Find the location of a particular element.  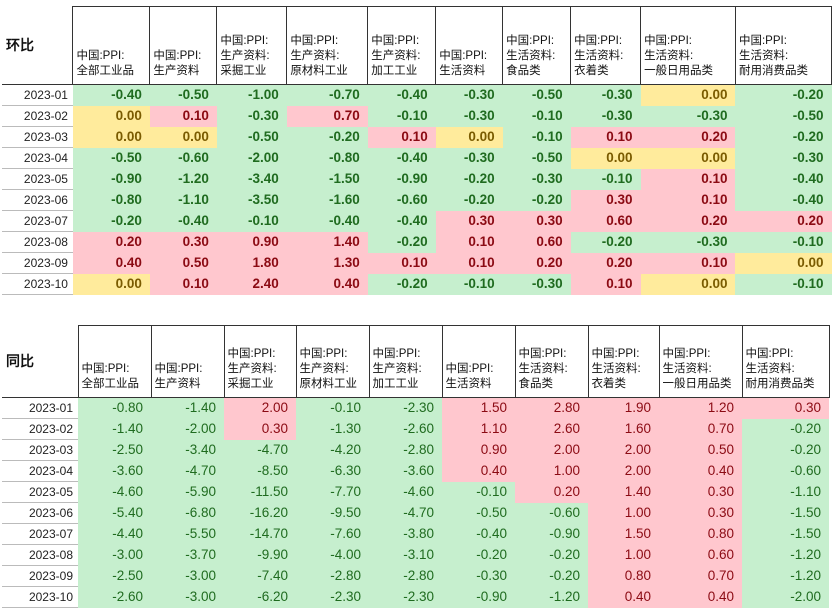

value-cell: 0.50 is located at coordinates (700, 450).